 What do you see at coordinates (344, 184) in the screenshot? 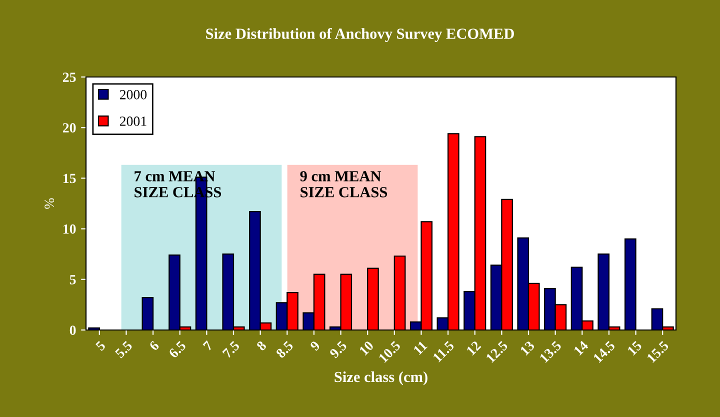
I see `annotation: 9 cm MEAN SIZE CLASS` at bounding box center [344, 184].